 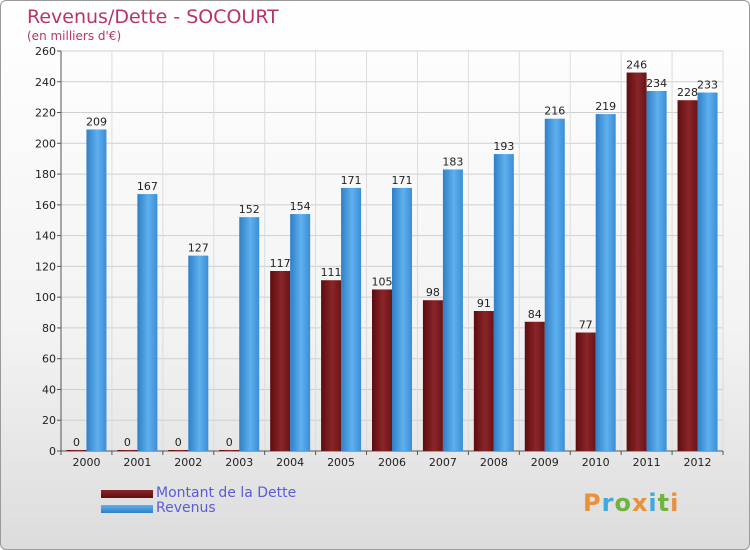 I want to click on x-tick-label: 2006, so click(x=392, y=462).